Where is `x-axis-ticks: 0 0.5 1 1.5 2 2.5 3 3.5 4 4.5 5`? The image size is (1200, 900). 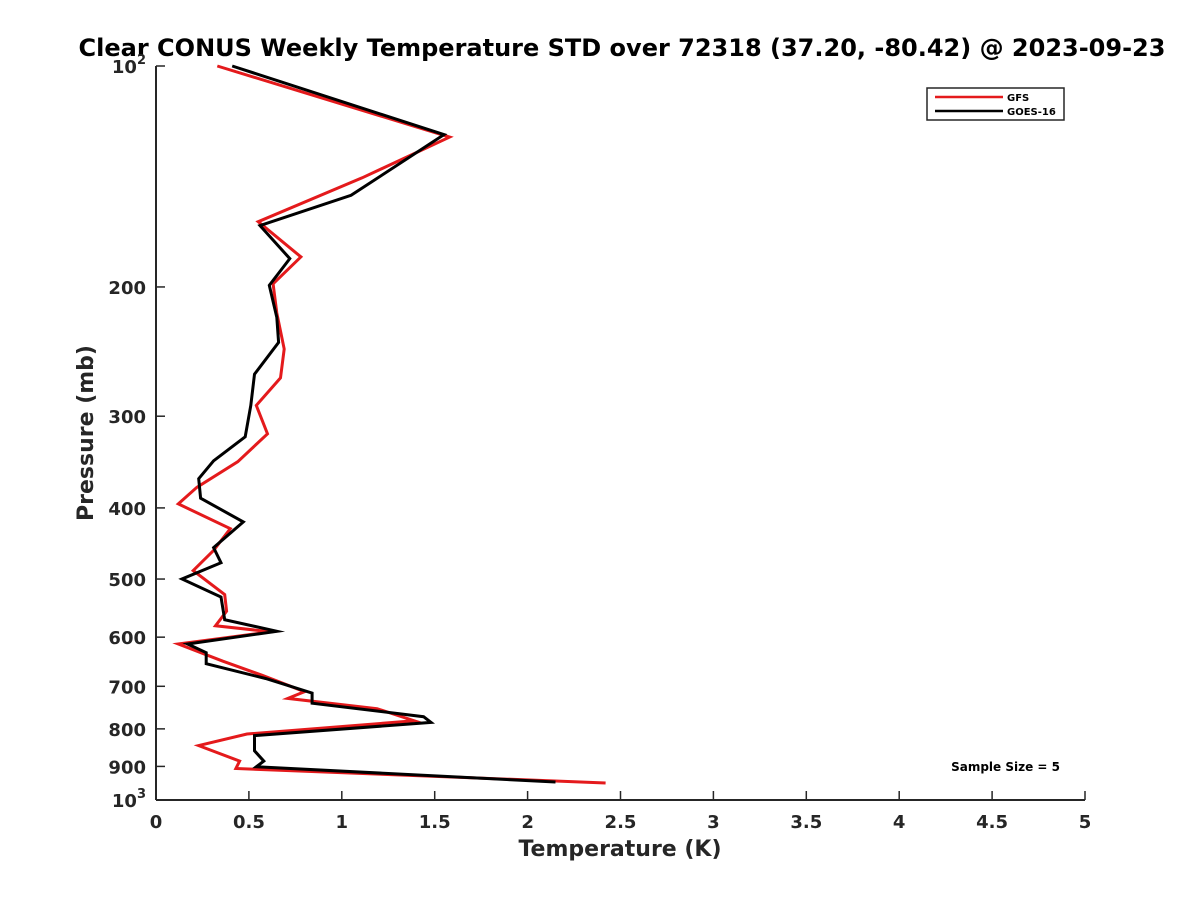 x-axis-ticks: 0 0.5 1 1.5 2 2.5 3 3.5 4 4.5 5 is located at coordinates (621, 812).